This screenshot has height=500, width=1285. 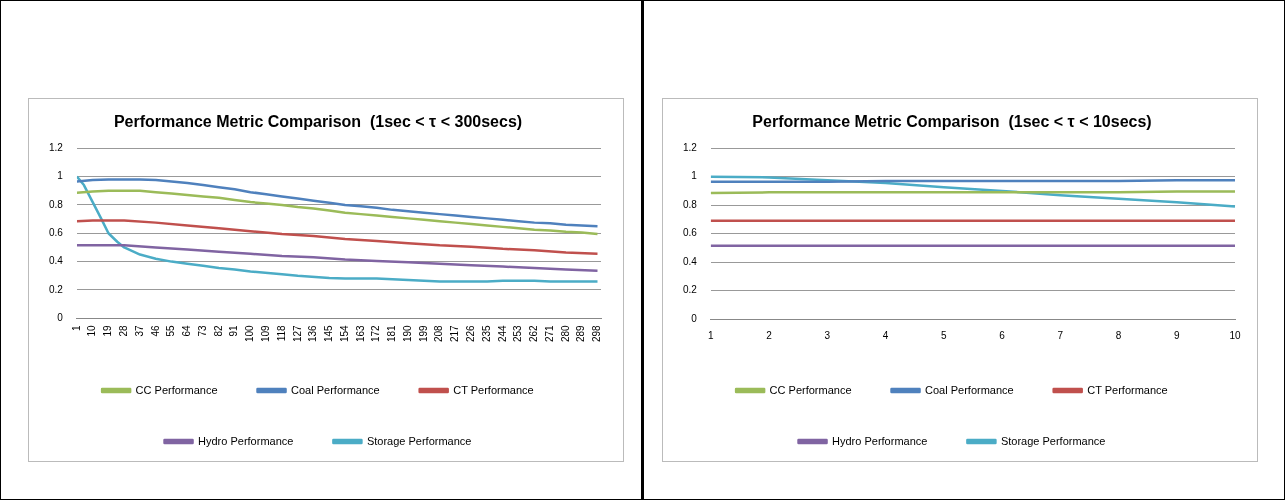 What do you see at coordinates (827, 335) in the screenshot?
I see `x-tick-label: 3` at bounding box center [827, 335].